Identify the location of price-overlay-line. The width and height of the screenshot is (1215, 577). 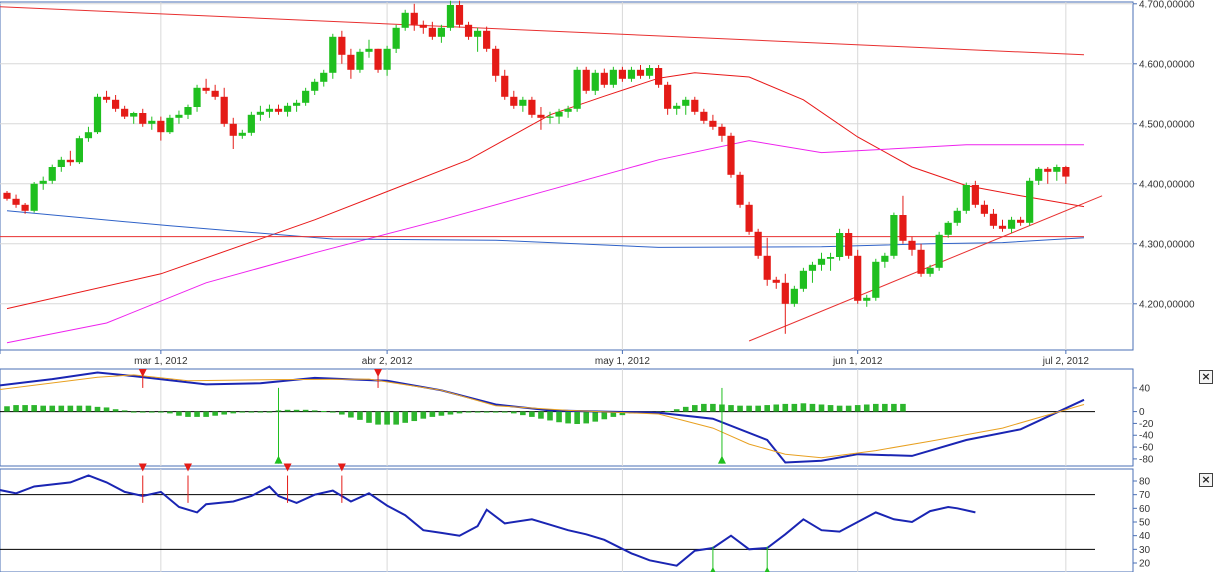
(542, 31).